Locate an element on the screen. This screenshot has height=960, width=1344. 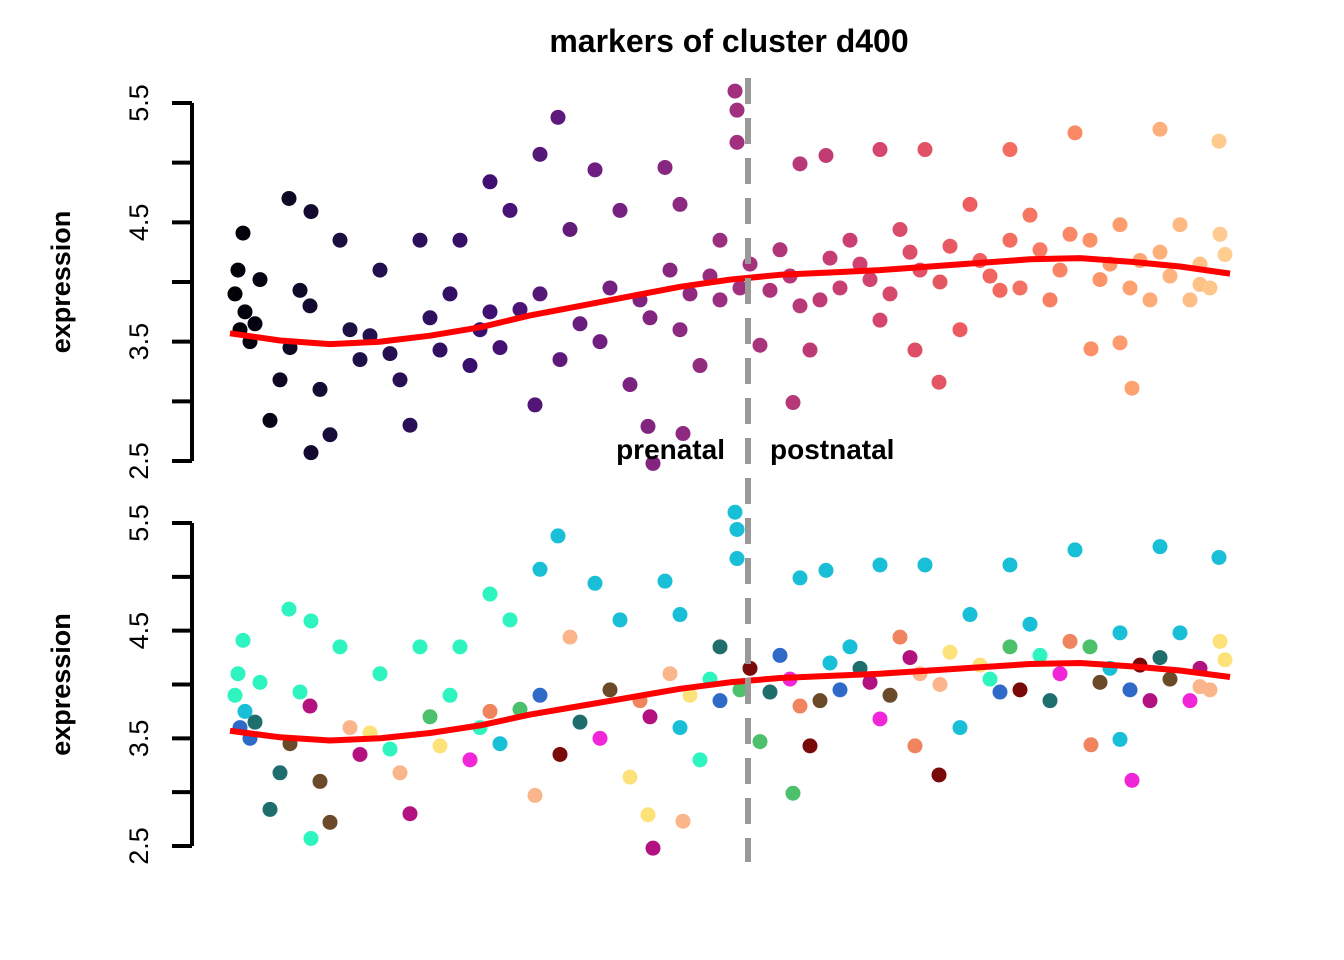
y-axis-label: expression is located at coordinates (61, 282).